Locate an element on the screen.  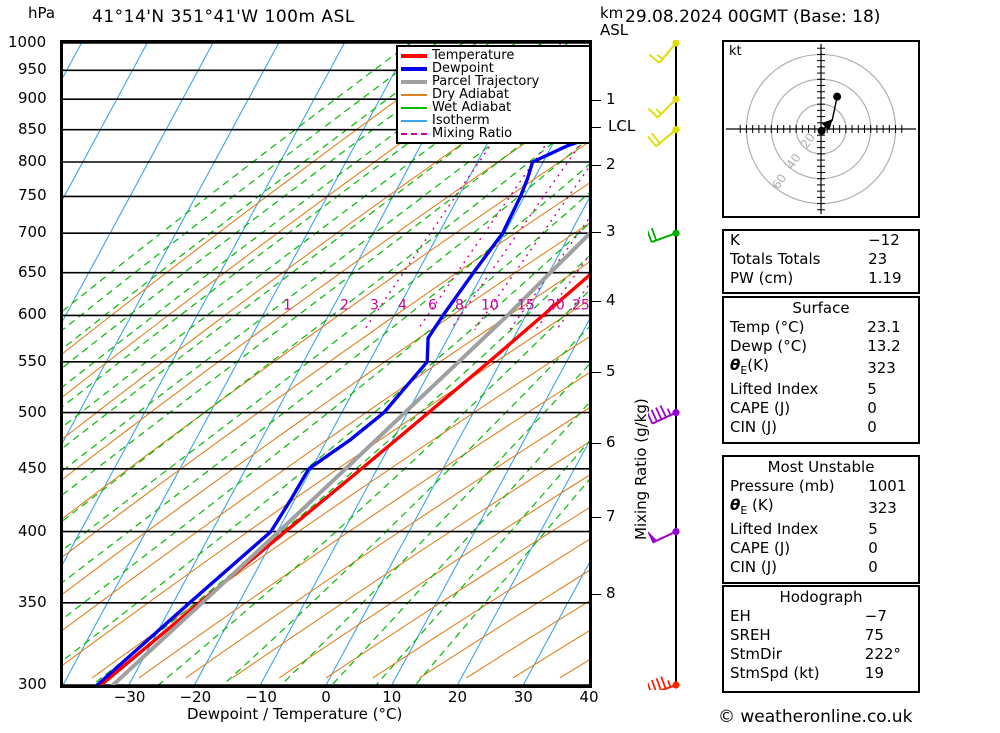
index-name: Totals Totals is located at coordinates (775, 259).